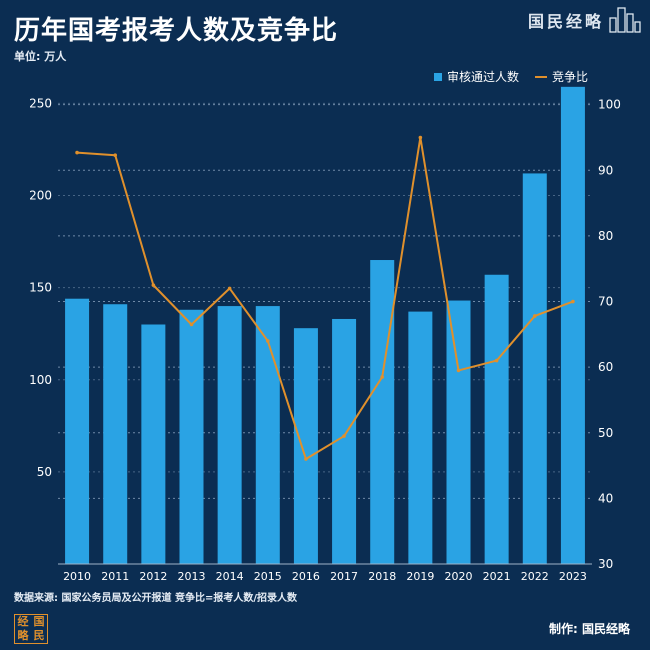 This screenshot has width=650, height=650. I want to click on y-left-tick-label: 100, so click(40, 380).